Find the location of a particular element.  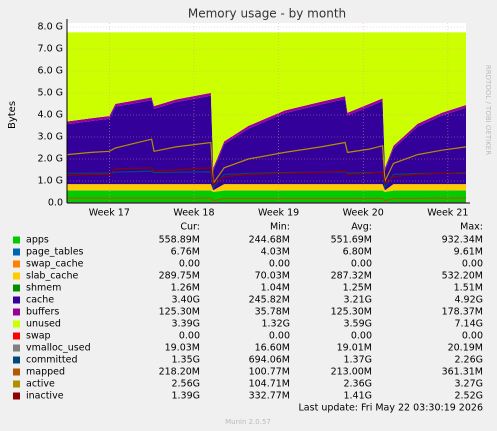

legend-stat: 1.26M is located at coordinates (185, 288).